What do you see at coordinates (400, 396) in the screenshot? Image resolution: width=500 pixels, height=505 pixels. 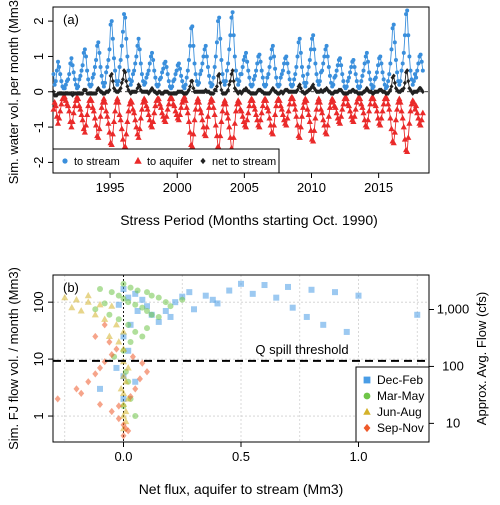 I see `legend-label: Mar-May` at bounding box center [400, 396].